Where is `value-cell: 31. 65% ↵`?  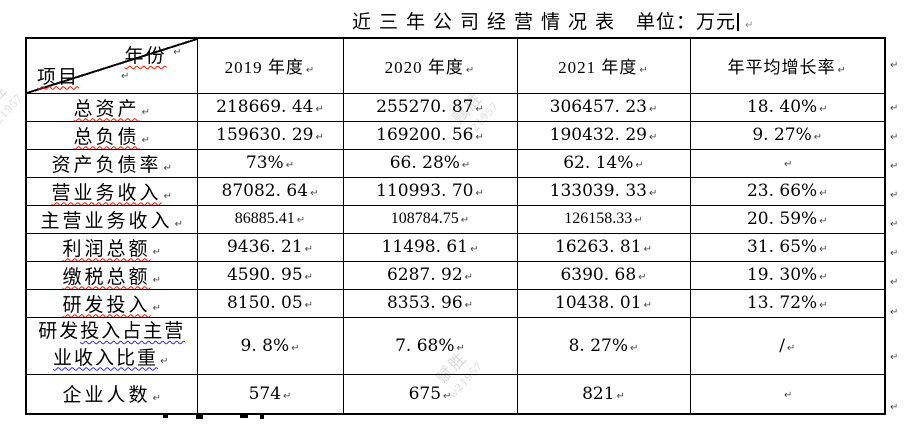
value-cell: 31. 65% ↵ is located at coordinates (787, 247).